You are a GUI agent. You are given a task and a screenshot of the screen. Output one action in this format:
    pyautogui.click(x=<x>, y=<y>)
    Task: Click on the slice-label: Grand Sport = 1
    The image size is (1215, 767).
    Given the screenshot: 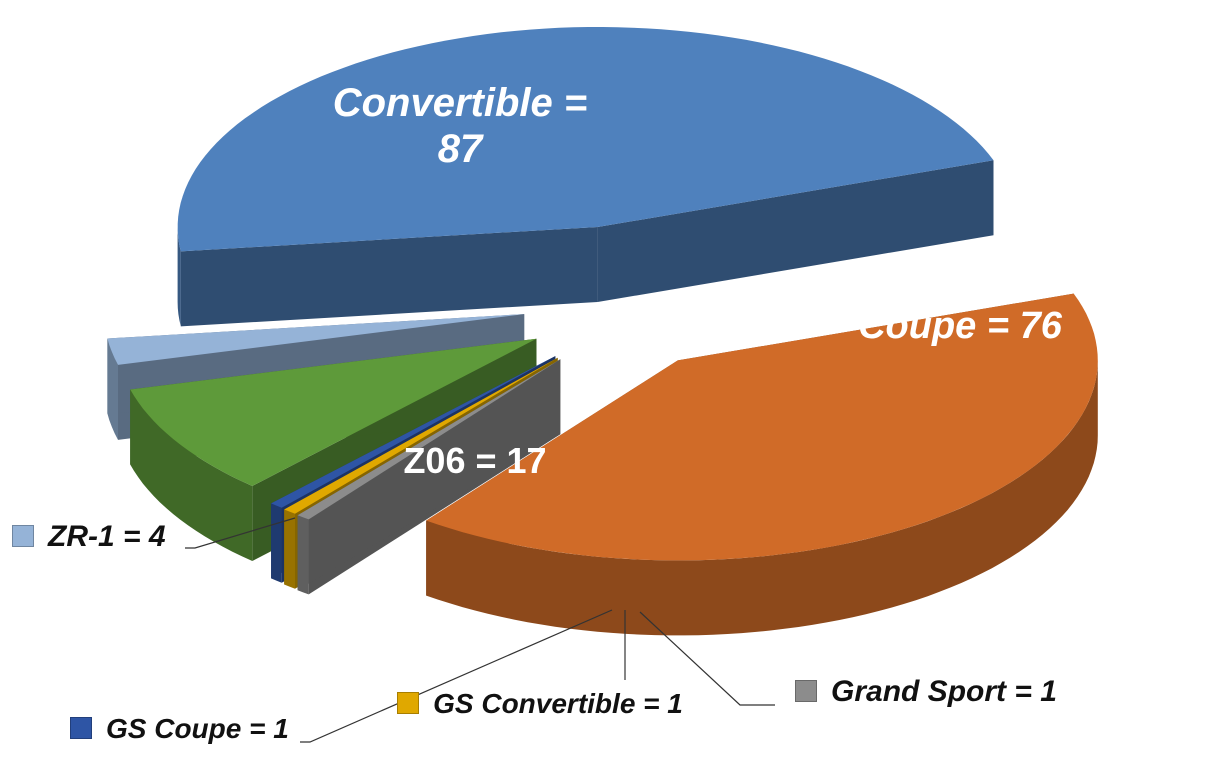 What is the action you would take?
    pyautogui.click(x=940, y=692)
    